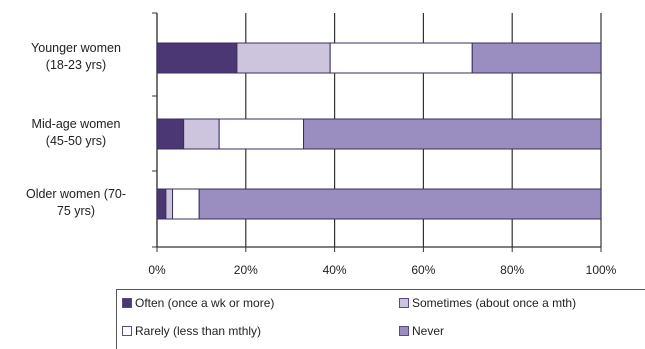  Describe the element at coordinates (76, 133) in the screenshot. I see `category-label: Mid-age women (45-50 yrs)` at that location.